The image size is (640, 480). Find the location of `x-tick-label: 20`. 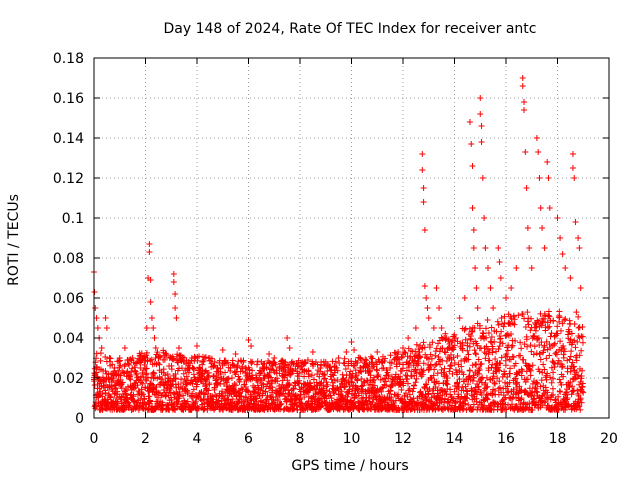

x-tick-label: 20 is located at coordinates (609, 439).